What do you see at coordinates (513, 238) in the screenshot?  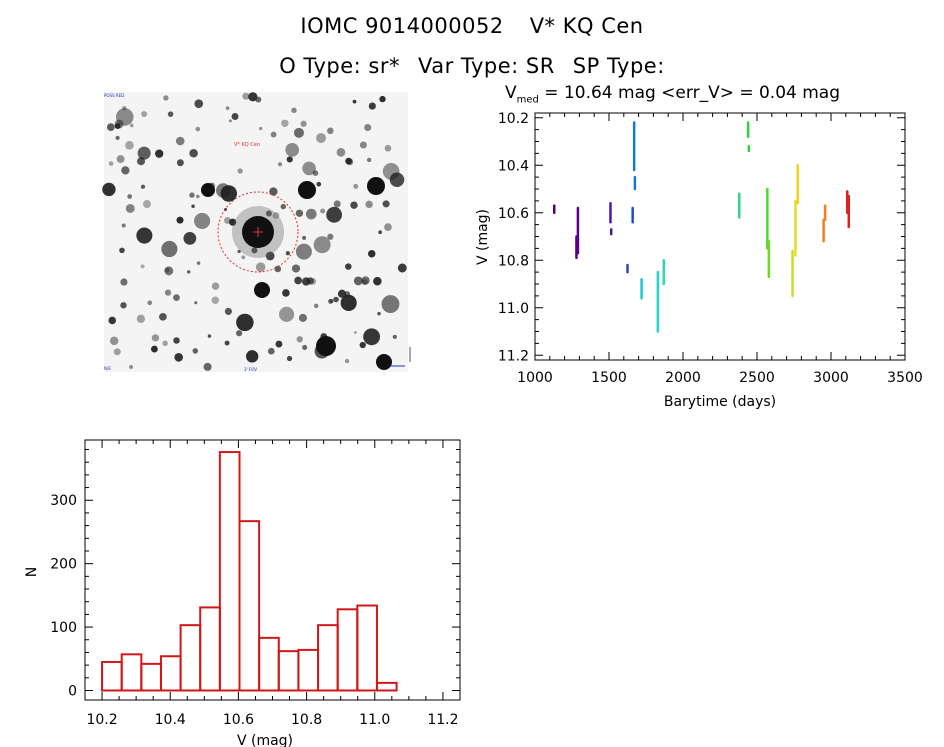 I see `light-curve-y-tick-labels: 10.2 10.4 10.6 10.8 11.0 11.2` at bounding box center [513, 238].